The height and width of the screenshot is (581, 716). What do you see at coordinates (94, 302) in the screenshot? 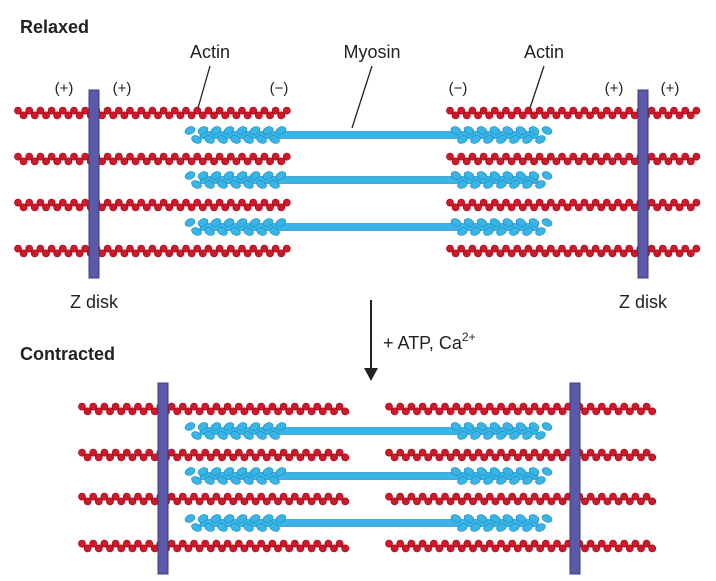
I see `z-disk-left-label: Z disk` at bounding box center [94, 302].